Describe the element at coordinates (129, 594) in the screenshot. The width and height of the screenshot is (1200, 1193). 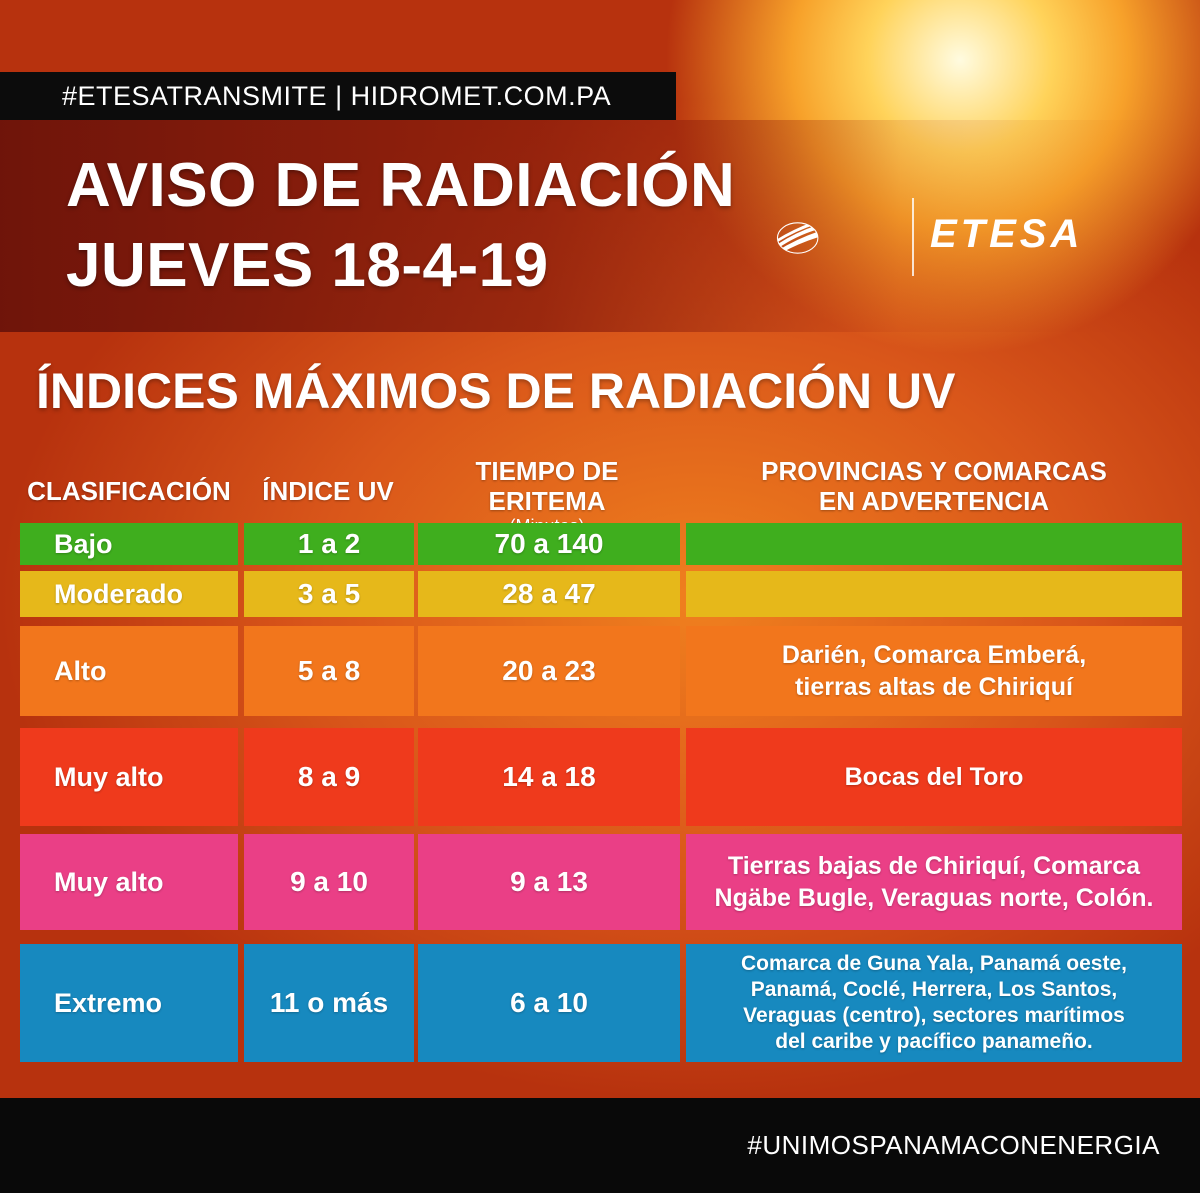
I see `row-classification: Moderado` at that location.